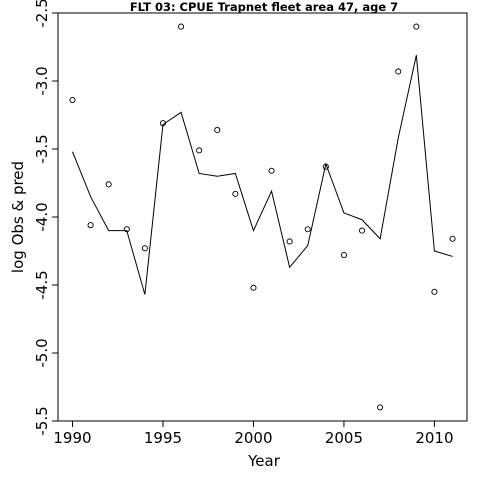  Describe the element at coordinates (42, 216) in the screenshot. I see `y-tick-label: -4.0` at that location.